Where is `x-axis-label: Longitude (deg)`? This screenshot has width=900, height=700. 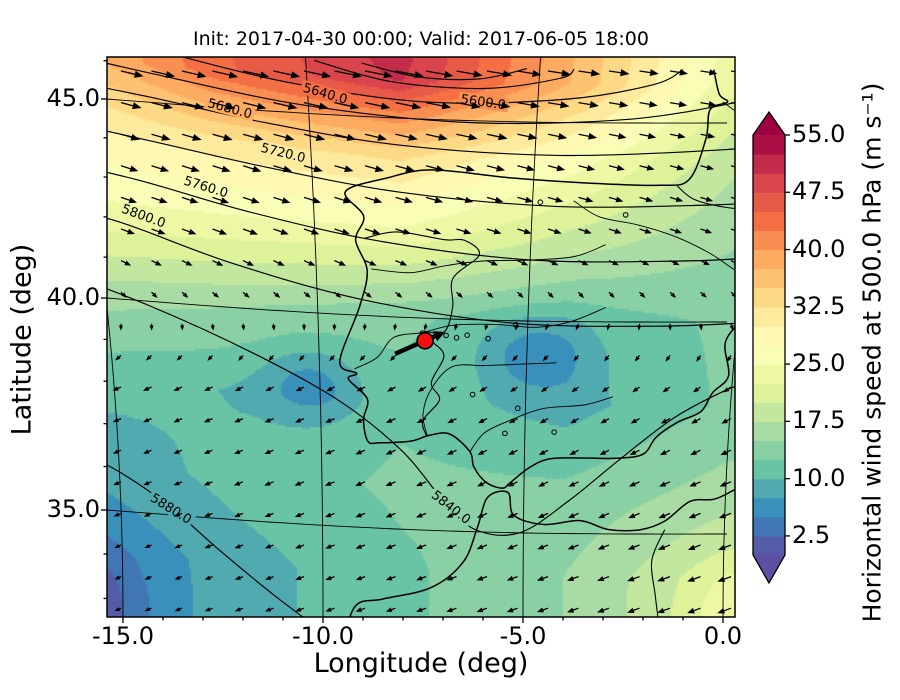 x-axis-label: Longitude (deg) is located at coordinates (421, 663).